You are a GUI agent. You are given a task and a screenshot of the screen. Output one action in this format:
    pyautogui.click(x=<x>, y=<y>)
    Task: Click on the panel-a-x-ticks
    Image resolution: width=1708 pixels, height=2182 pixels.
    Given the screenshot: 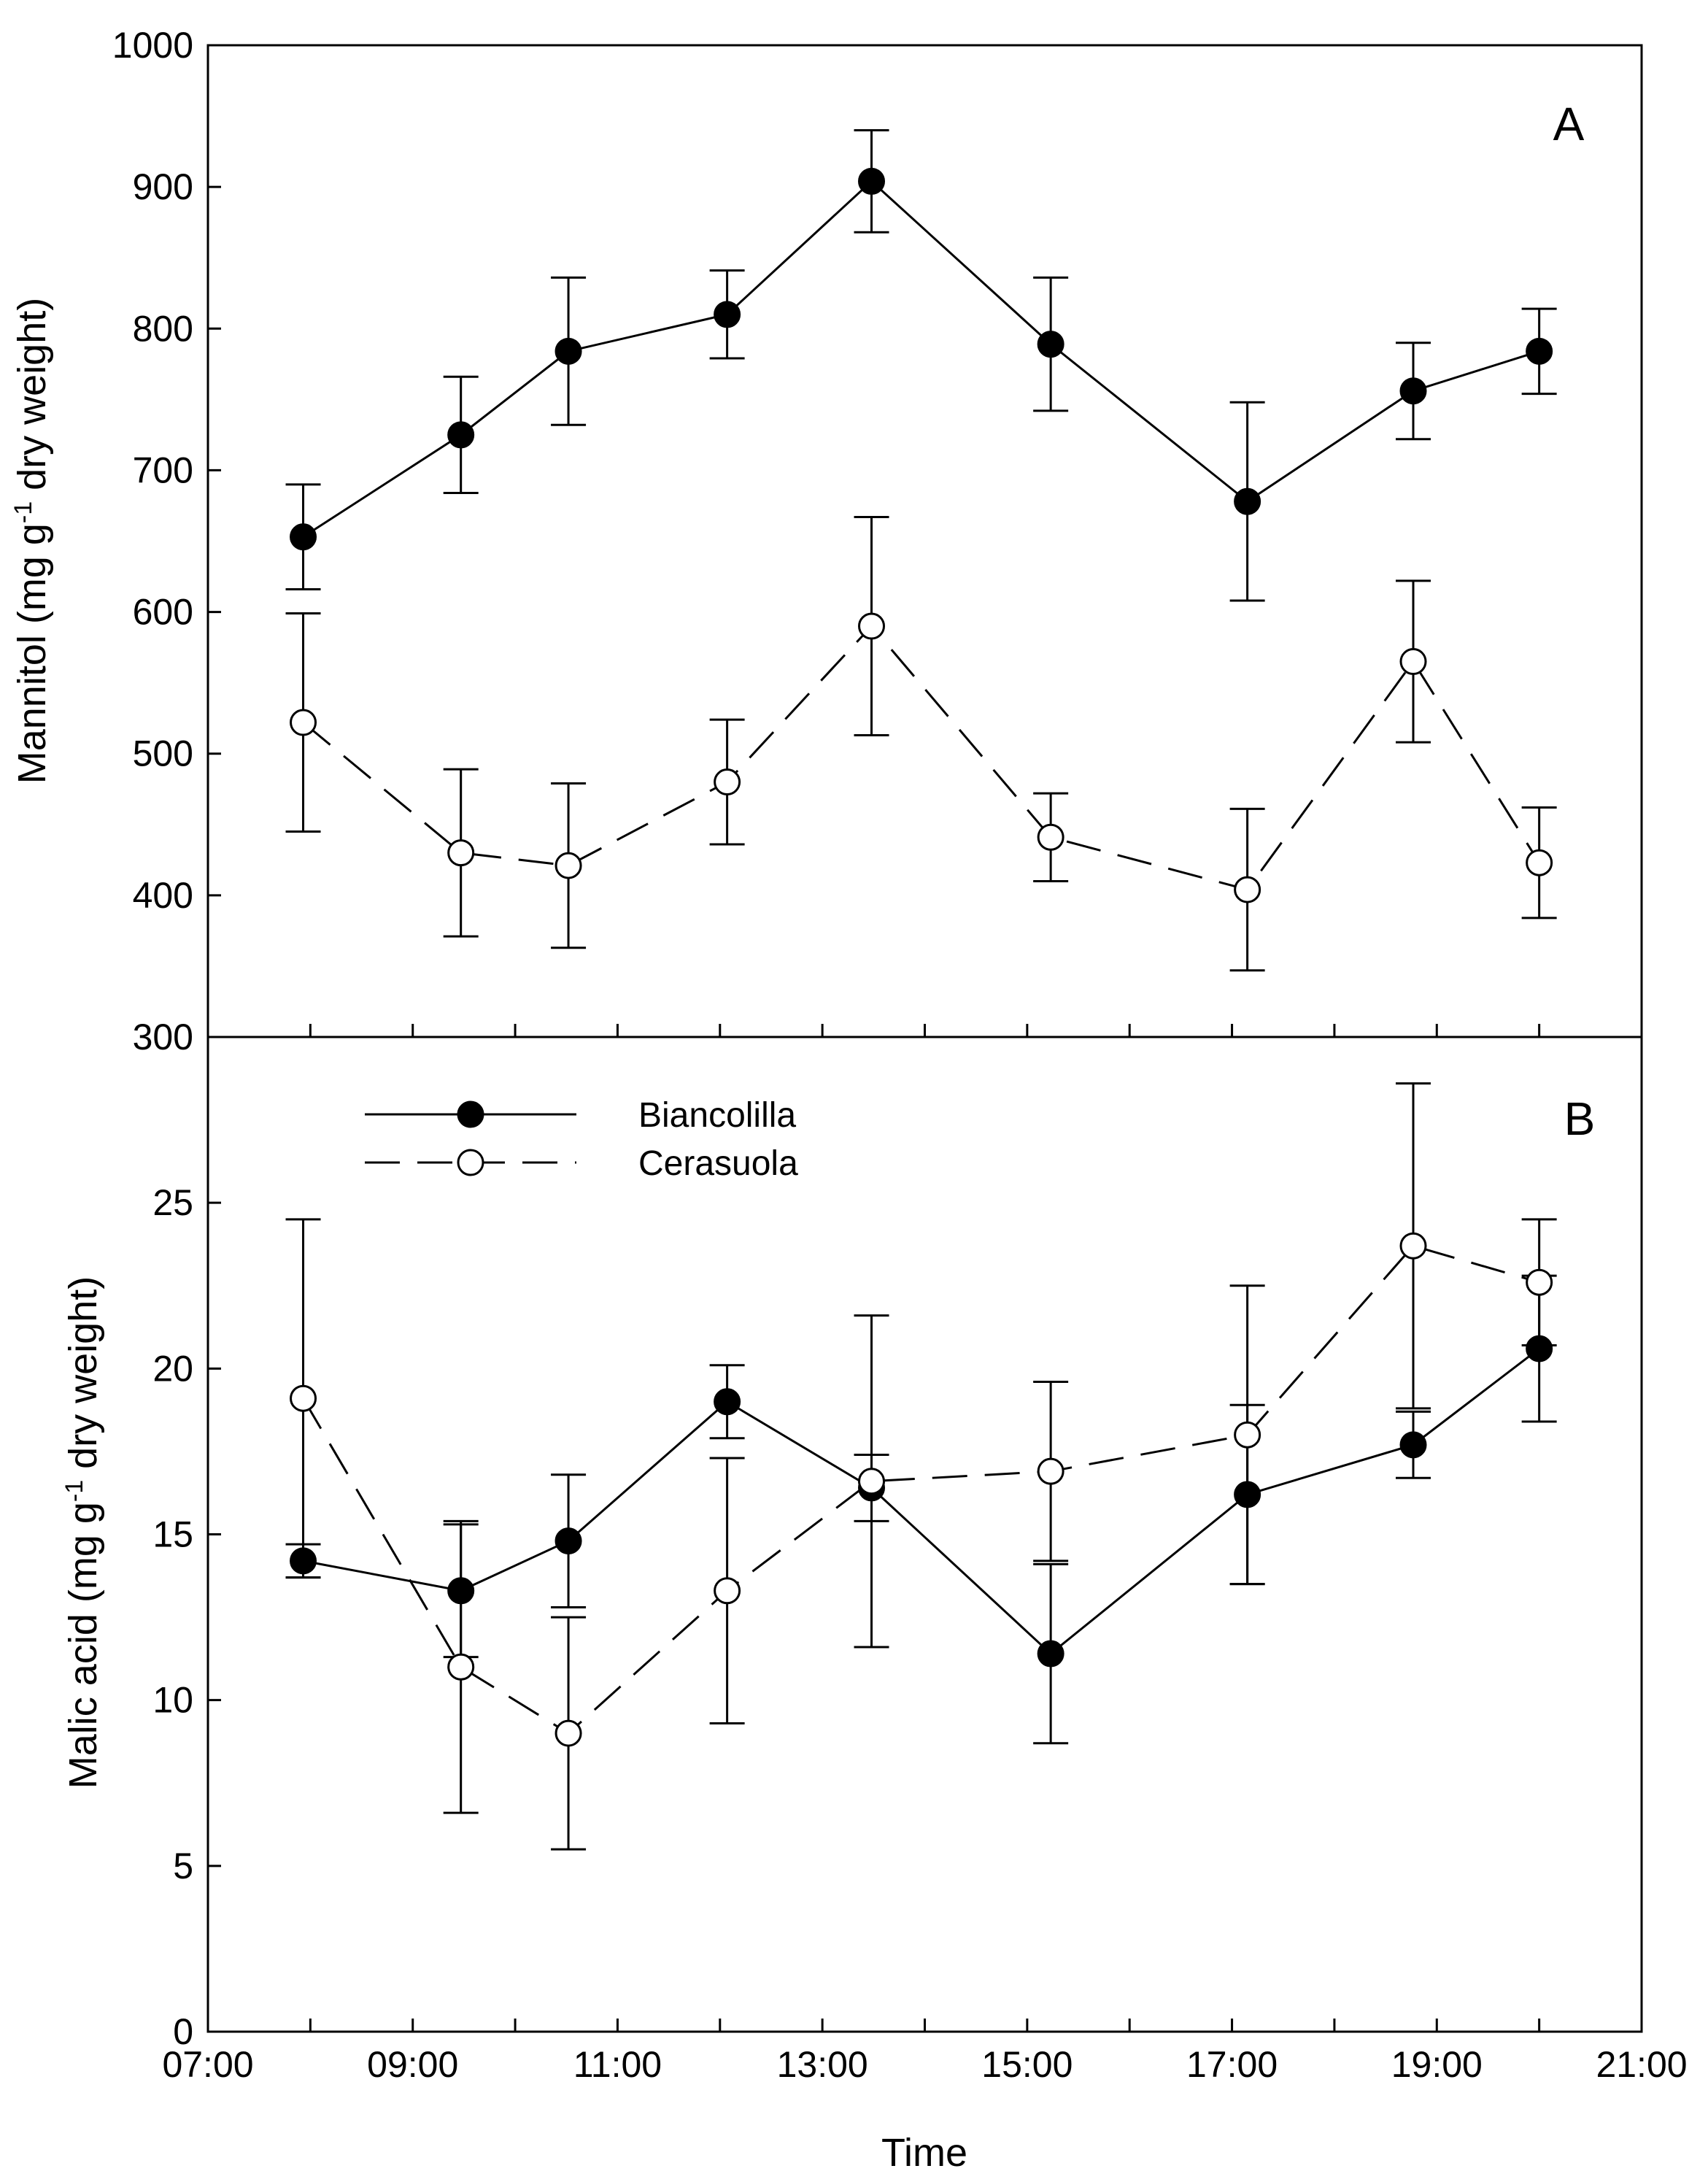 What is the action you would take?
    pyautogui.click(x=925, y=1030)
    